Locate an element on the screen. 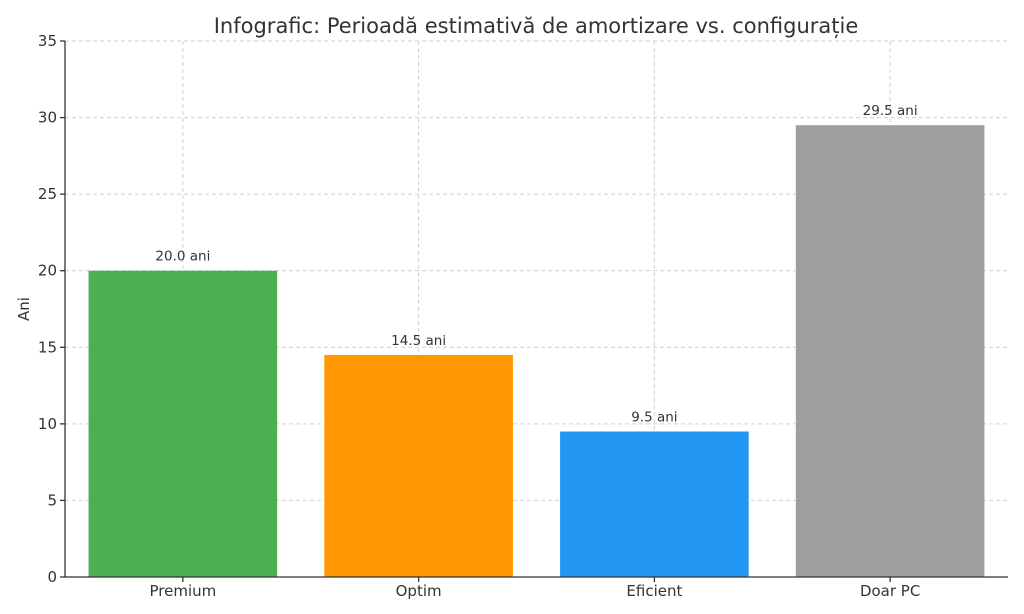  bar-doar-pc is located at coordinates (890, 351).